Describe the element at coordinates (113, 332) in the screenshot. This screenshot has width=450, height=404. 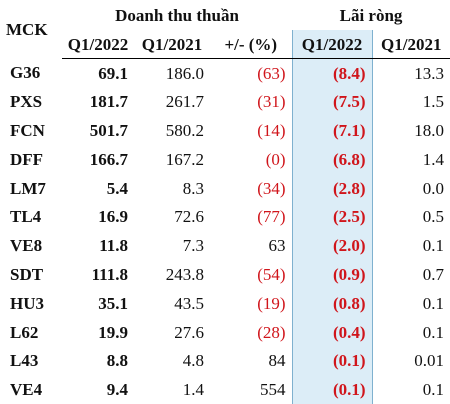
I see `cell-rev-2022: 19.9` at that location.